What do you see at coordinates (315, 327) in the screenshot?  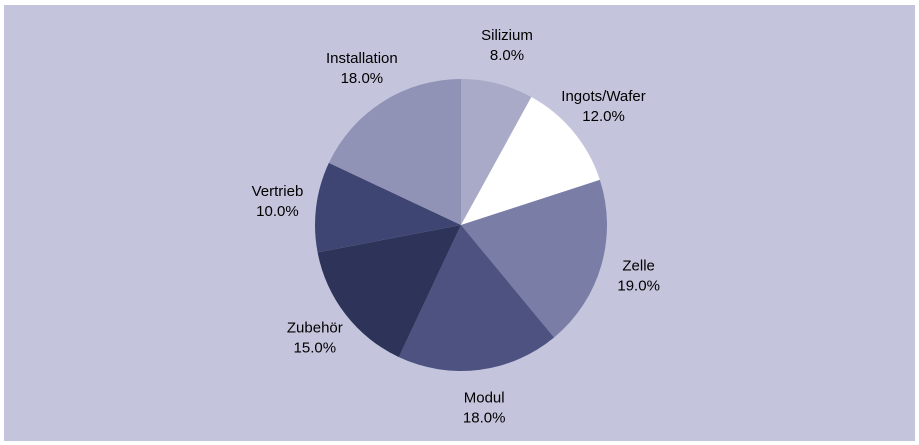 I see `slice-label: Zubehör` at bounding box center [315, 327].